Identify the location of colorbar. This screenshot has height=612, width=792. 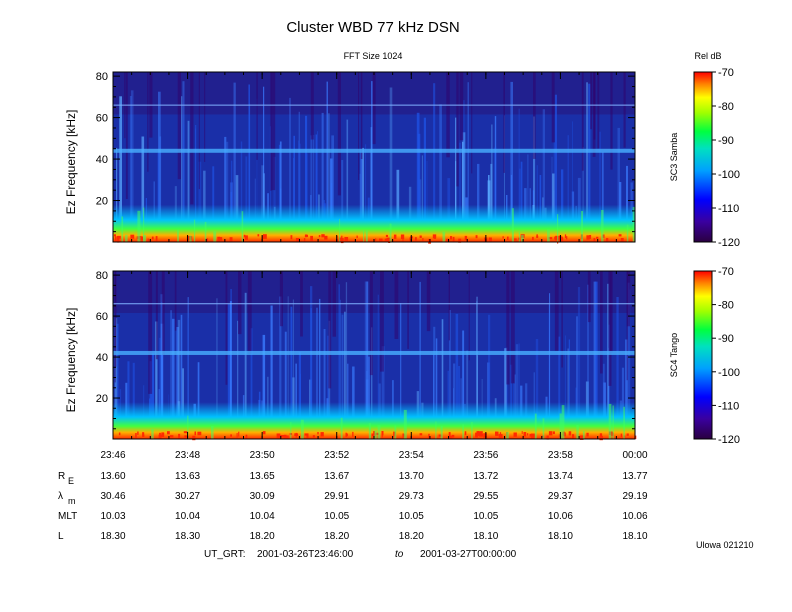
(703, 355).